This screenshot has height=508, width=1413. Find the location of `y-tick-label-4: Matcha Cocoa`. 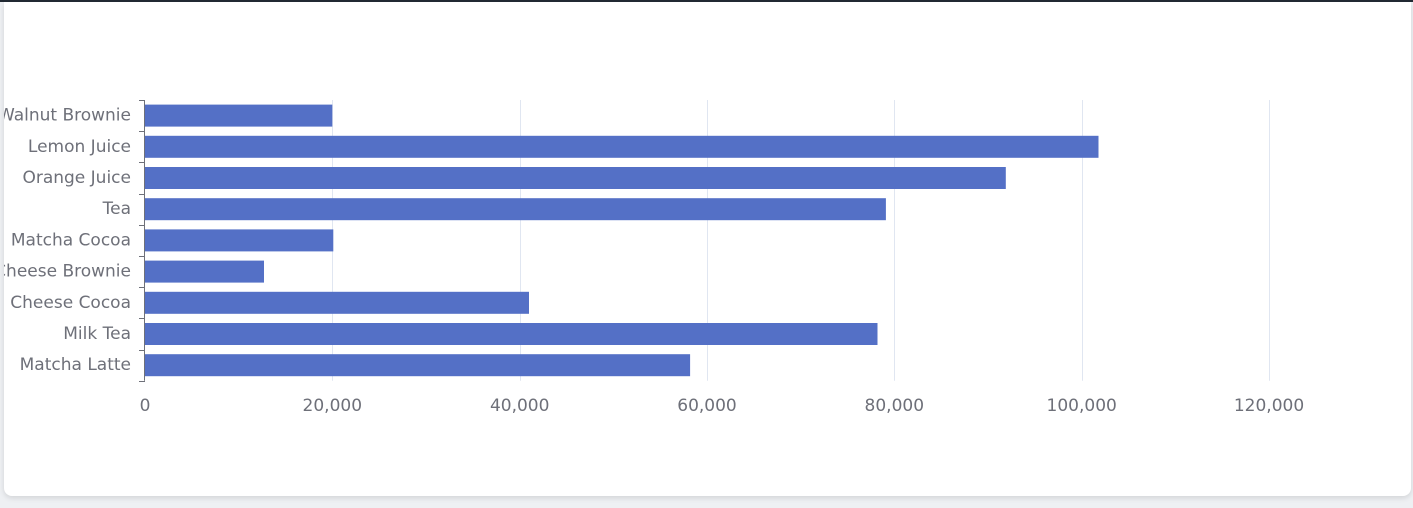

y-tick-label-4: Matcha Cocoa is located at coordinates (71, 240).